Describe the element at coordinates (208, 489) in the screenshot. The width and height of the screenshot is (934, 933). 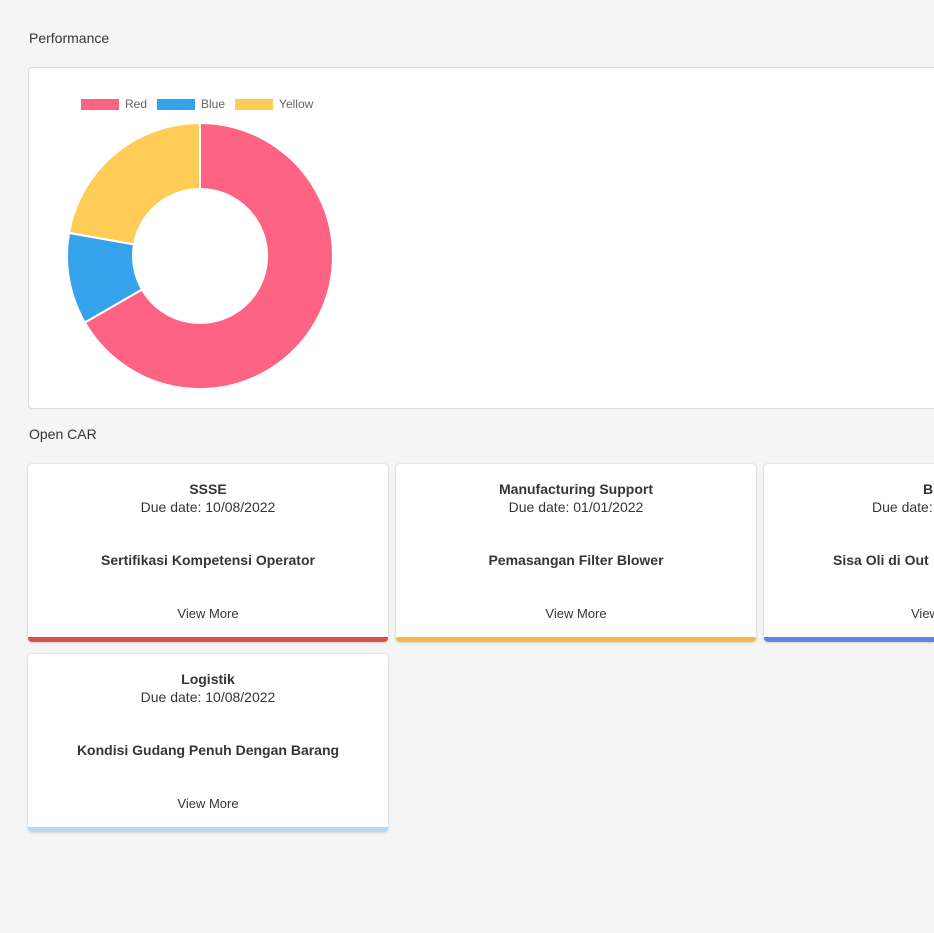
I see `card-department: SSSE` at that location.